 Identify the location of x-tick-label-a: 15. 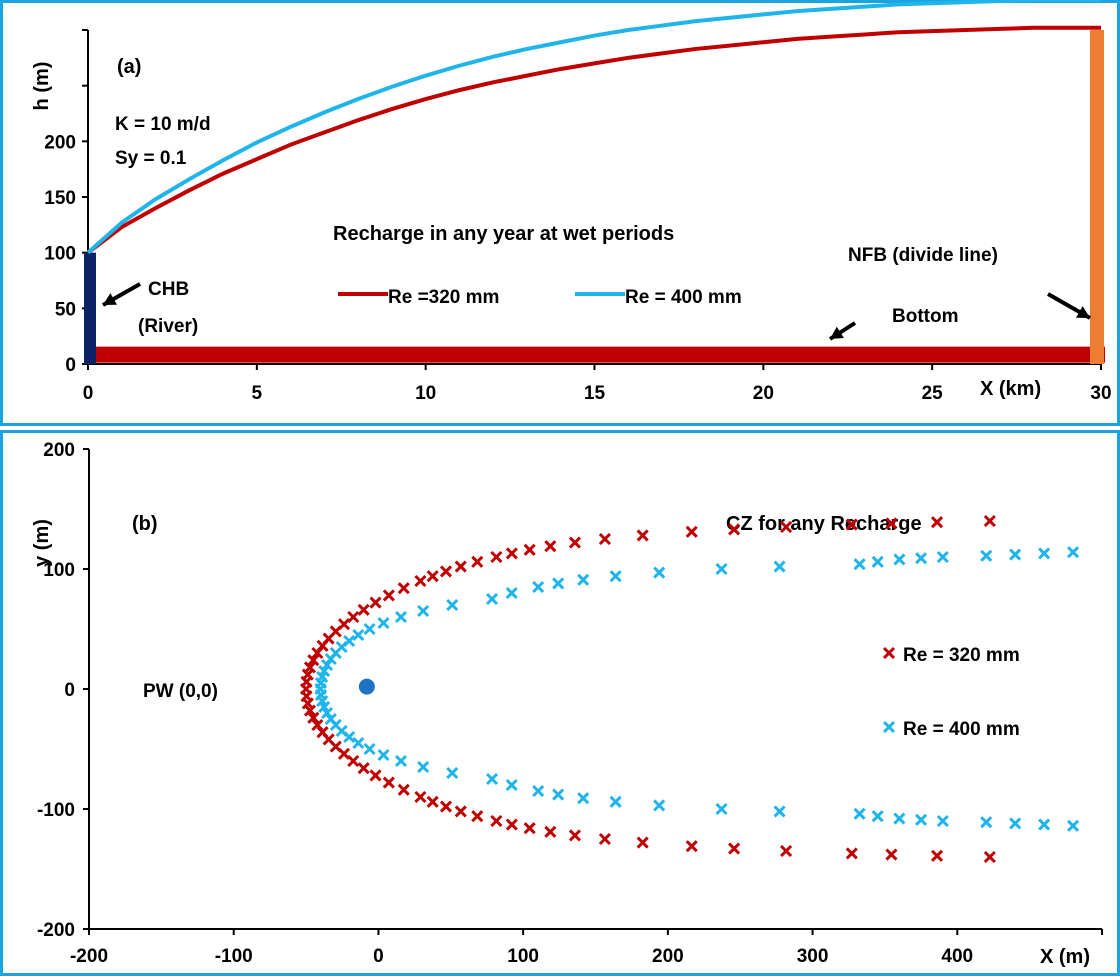
(595, 393).